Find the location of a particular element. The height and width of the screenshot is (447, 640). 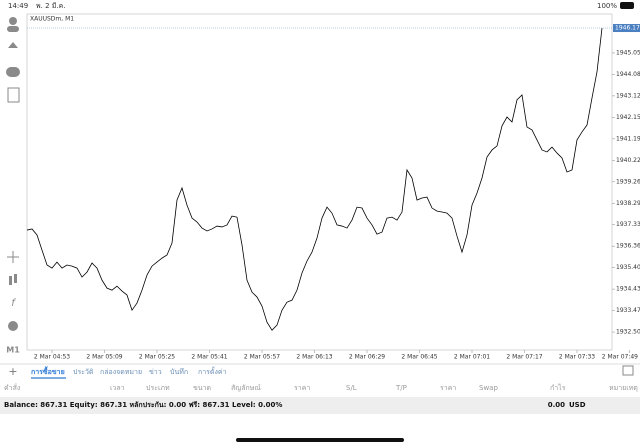

y-tick-label: 1936.365 is located at coordinates (628, 246).